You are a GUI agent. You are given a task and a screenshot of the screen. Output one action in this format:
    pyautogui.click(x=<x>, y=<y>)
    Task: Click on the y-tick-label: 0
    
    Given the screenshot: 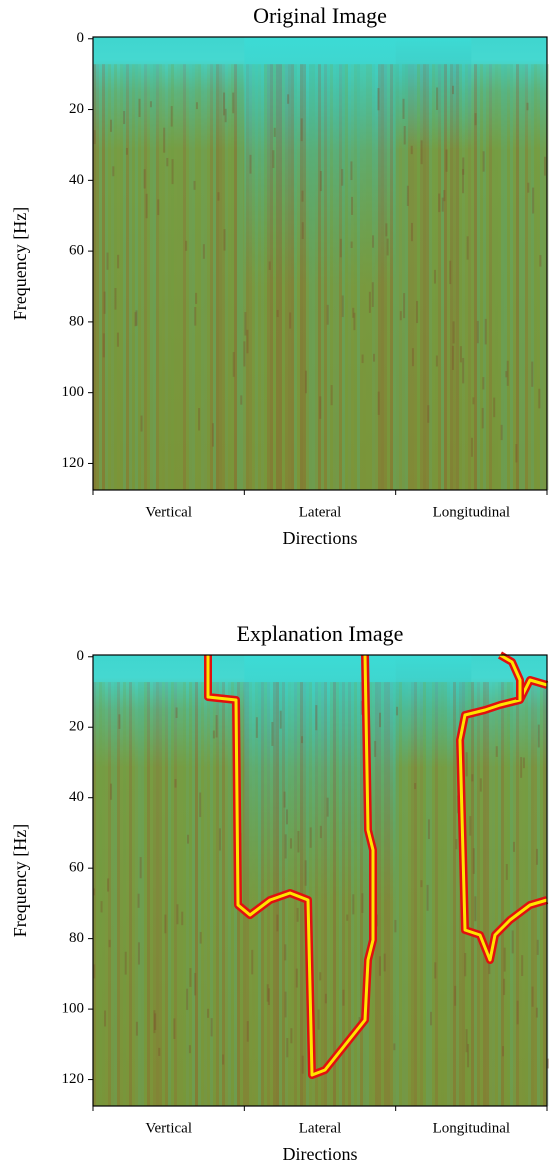 What is the action you would take?
    pyautogui.click(x=81, y=38)
    